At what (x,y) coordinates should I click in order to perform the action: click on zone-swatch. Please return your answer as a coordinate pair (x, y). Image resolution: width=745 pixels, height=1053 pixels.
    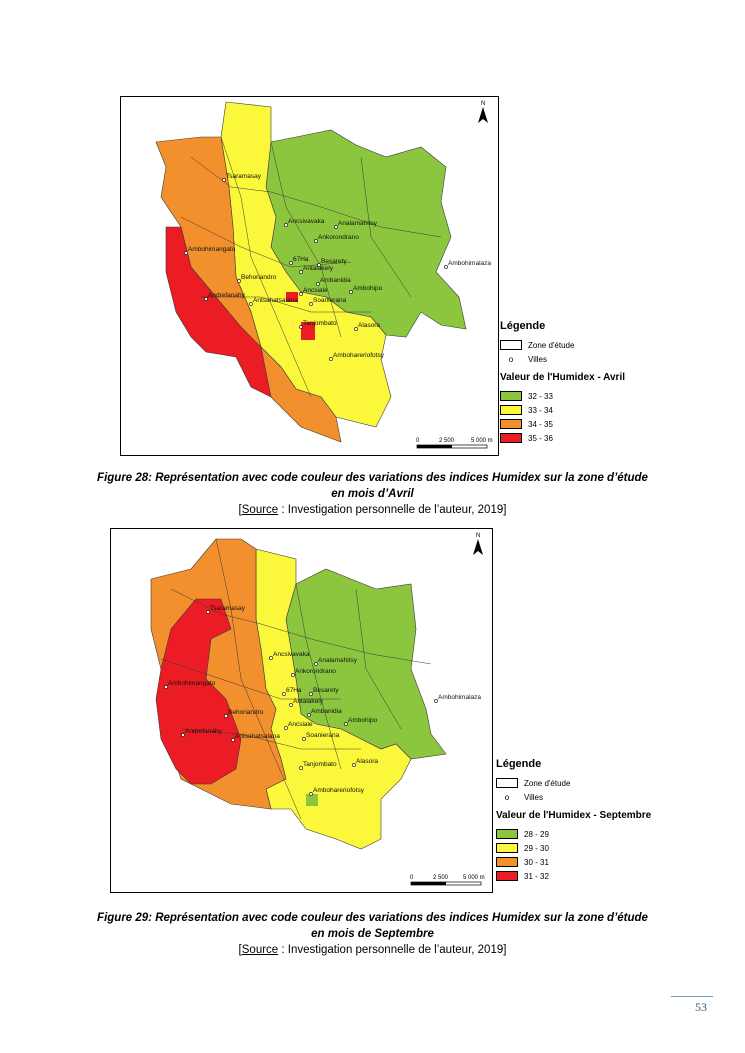
    Looking at the image, I should click on (511, 345).